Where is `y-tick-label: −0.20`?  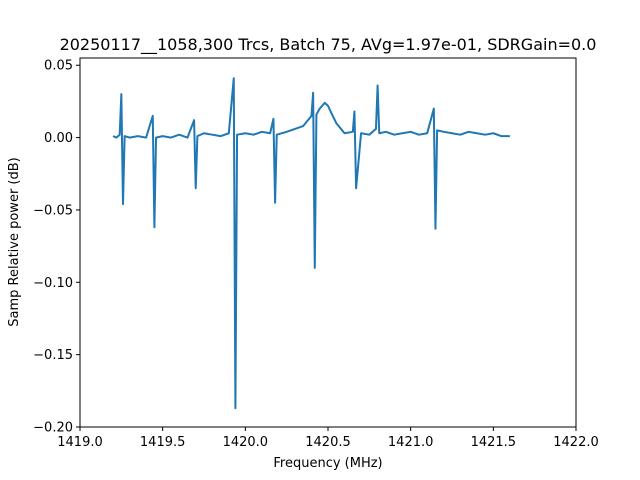 y-tick-label: −0.20 is located at coordinates (53, 428).